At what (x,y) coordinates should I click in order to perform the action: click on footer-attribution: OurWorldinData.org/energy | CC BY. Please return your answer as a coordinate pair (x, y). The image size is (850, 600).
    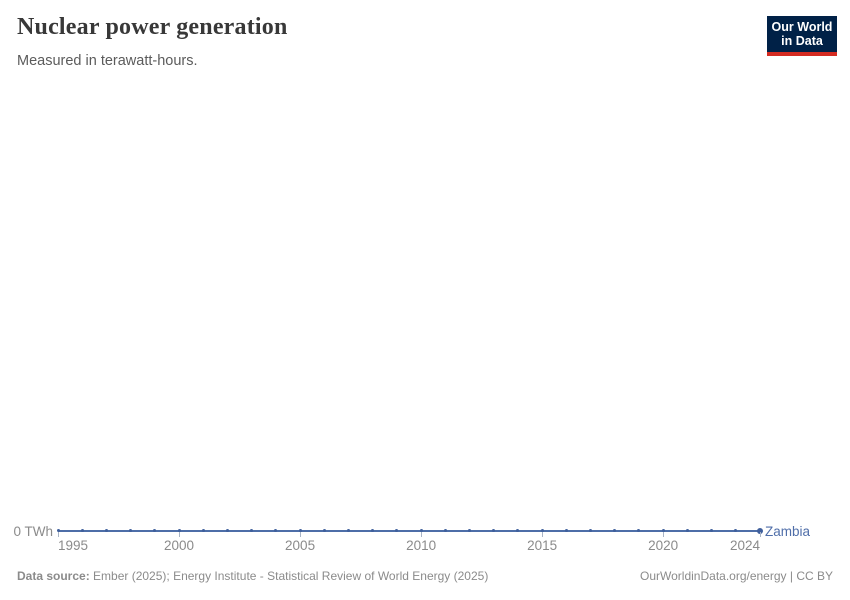
    Looking at the image, I should click on (736, 576).